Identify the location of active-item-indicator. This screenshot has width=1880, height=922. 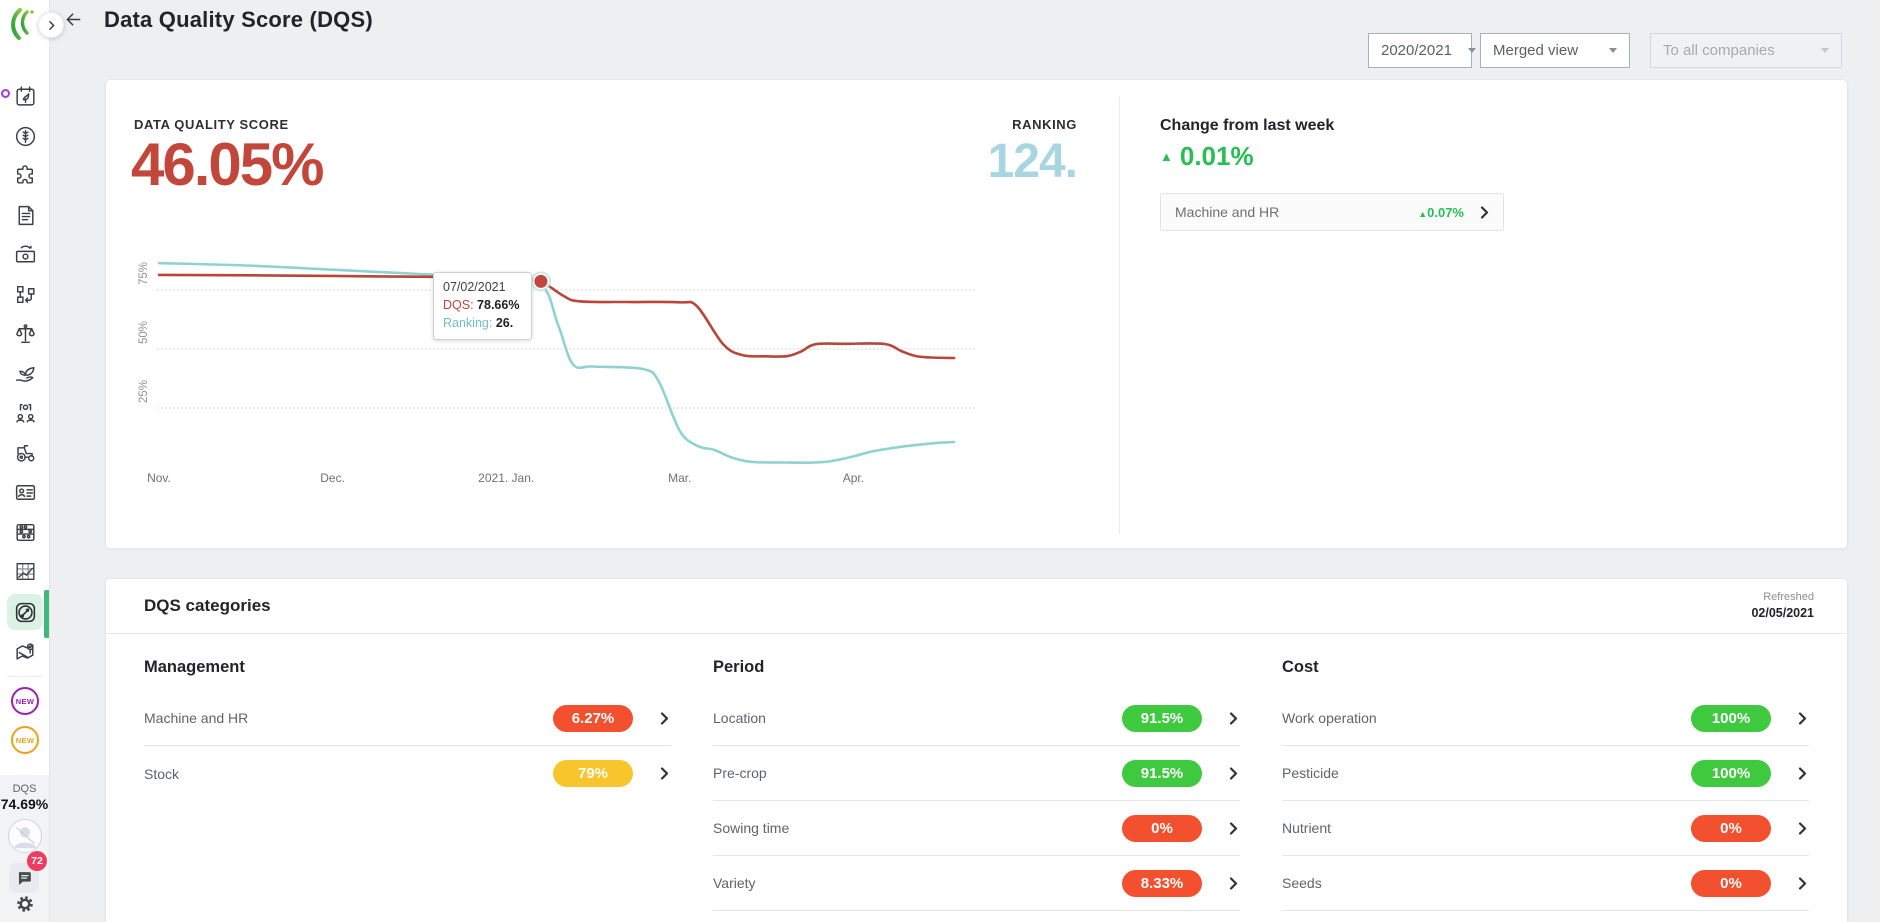
(46, 614).